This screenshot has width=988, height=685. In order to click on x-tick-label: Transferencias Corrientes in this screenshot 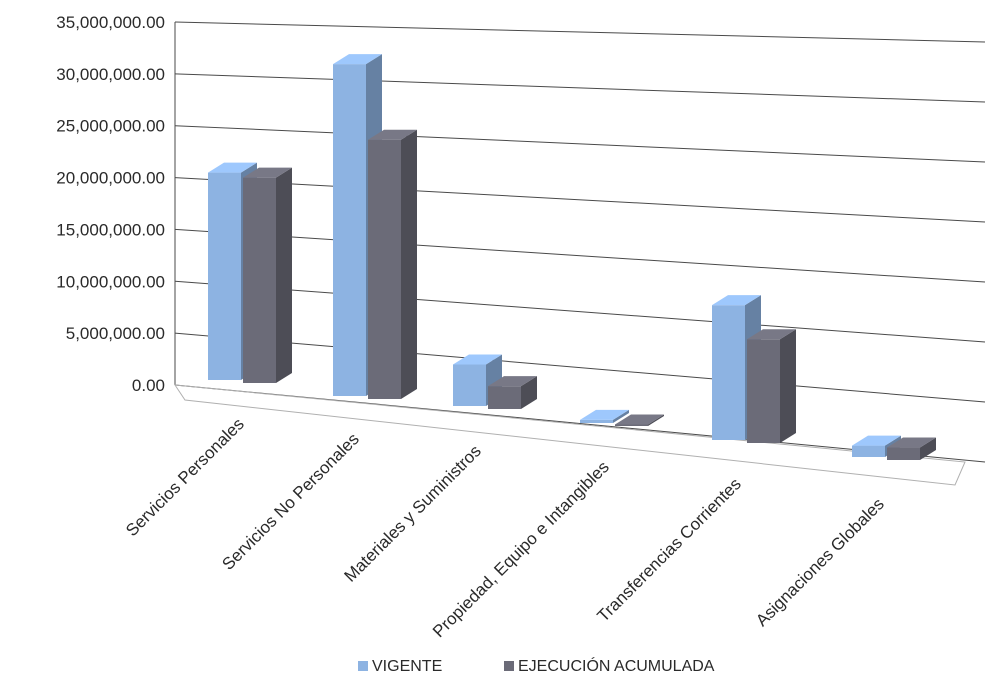, I will do `click(669, 549)`.